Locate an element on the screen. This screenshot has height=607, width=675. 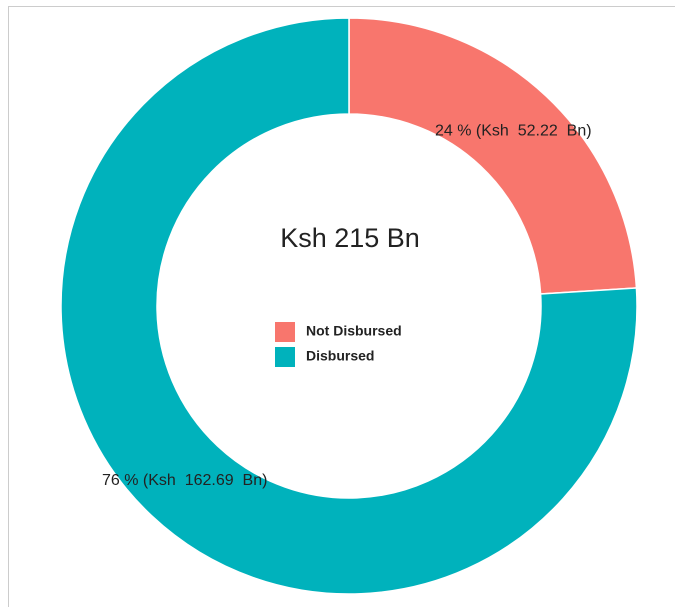
slice-label: 76 % (Ksh 162.69 Bn) is located at coordinates (184, 480).